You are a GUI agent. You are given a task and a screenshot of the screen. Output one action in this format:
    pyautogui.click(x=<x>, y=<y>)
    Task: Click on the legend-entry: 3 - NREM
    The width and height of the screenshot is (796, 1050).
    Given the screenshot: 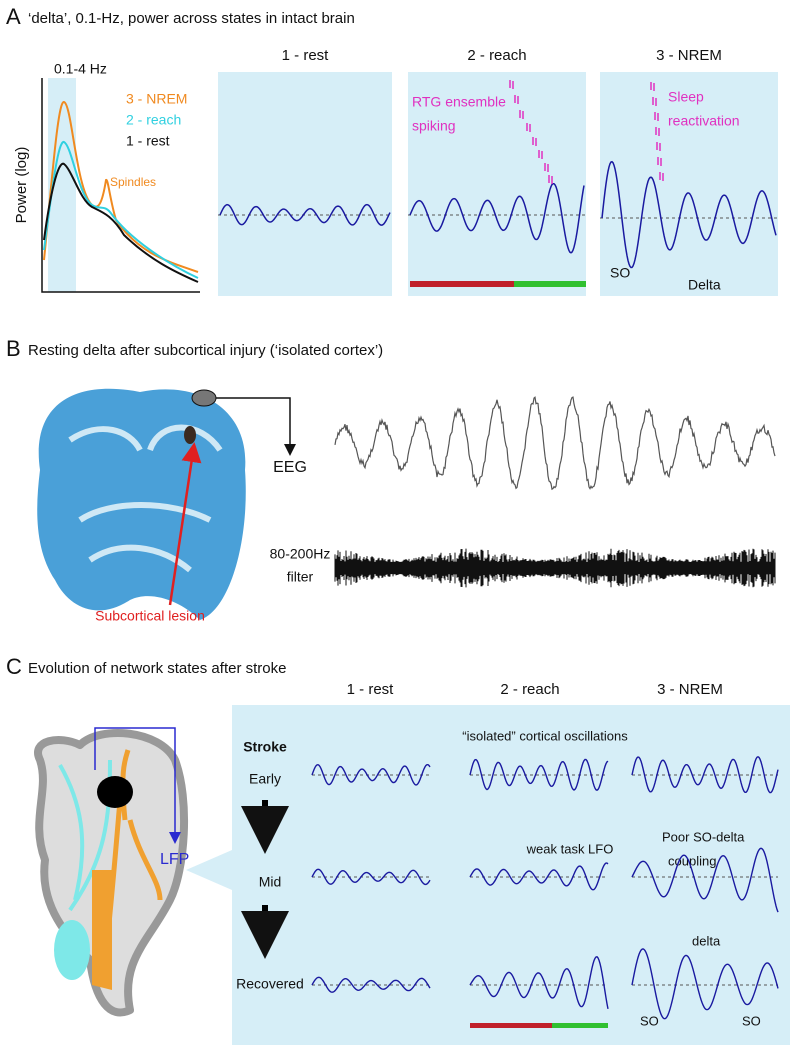 What is the action you would take?
    pyautogui.click(x=156, y=99)
    